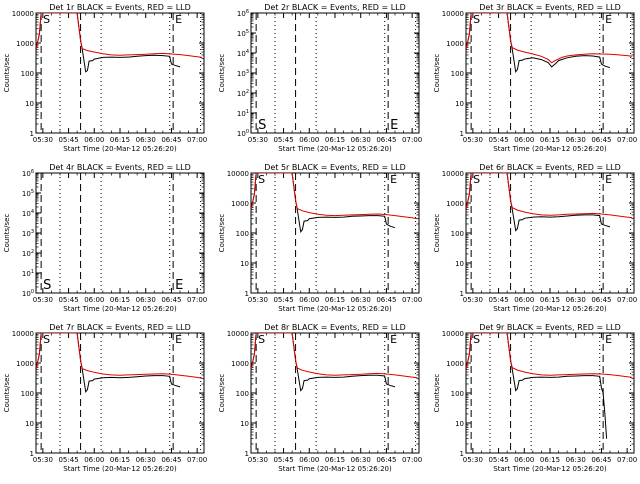 This screenshot has height=484, width=640. Describe the element at coordinates (335, 7) in the screenshot. I see `panel-title: Det 2r BLACK = Events, RED = LLD` at that location.